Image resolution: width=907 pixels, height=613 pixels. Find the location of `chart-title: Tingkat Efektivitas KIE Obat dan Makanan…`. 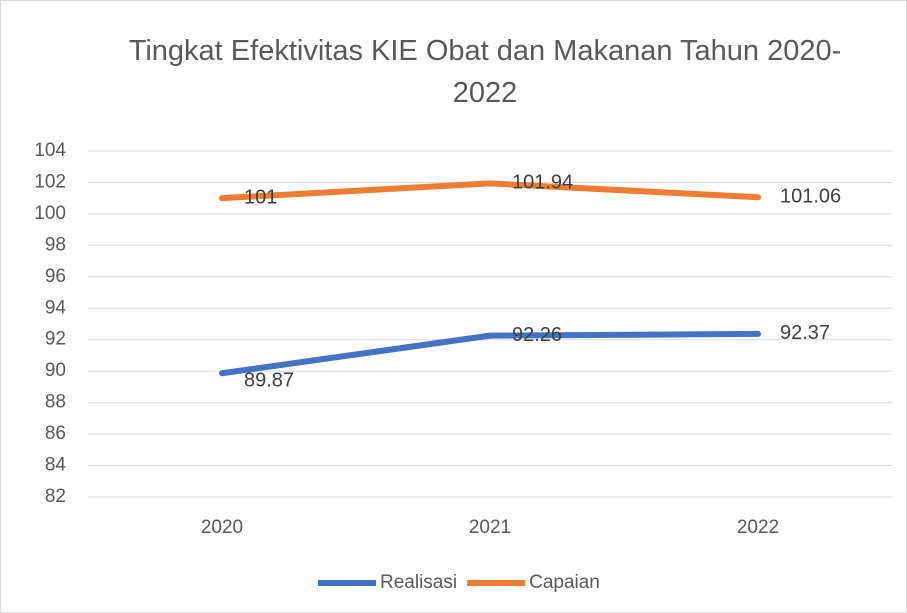

chart-title: Tingkat Efektivitas KIE Obat dan Makanan… is located at coordinates (485, 72).